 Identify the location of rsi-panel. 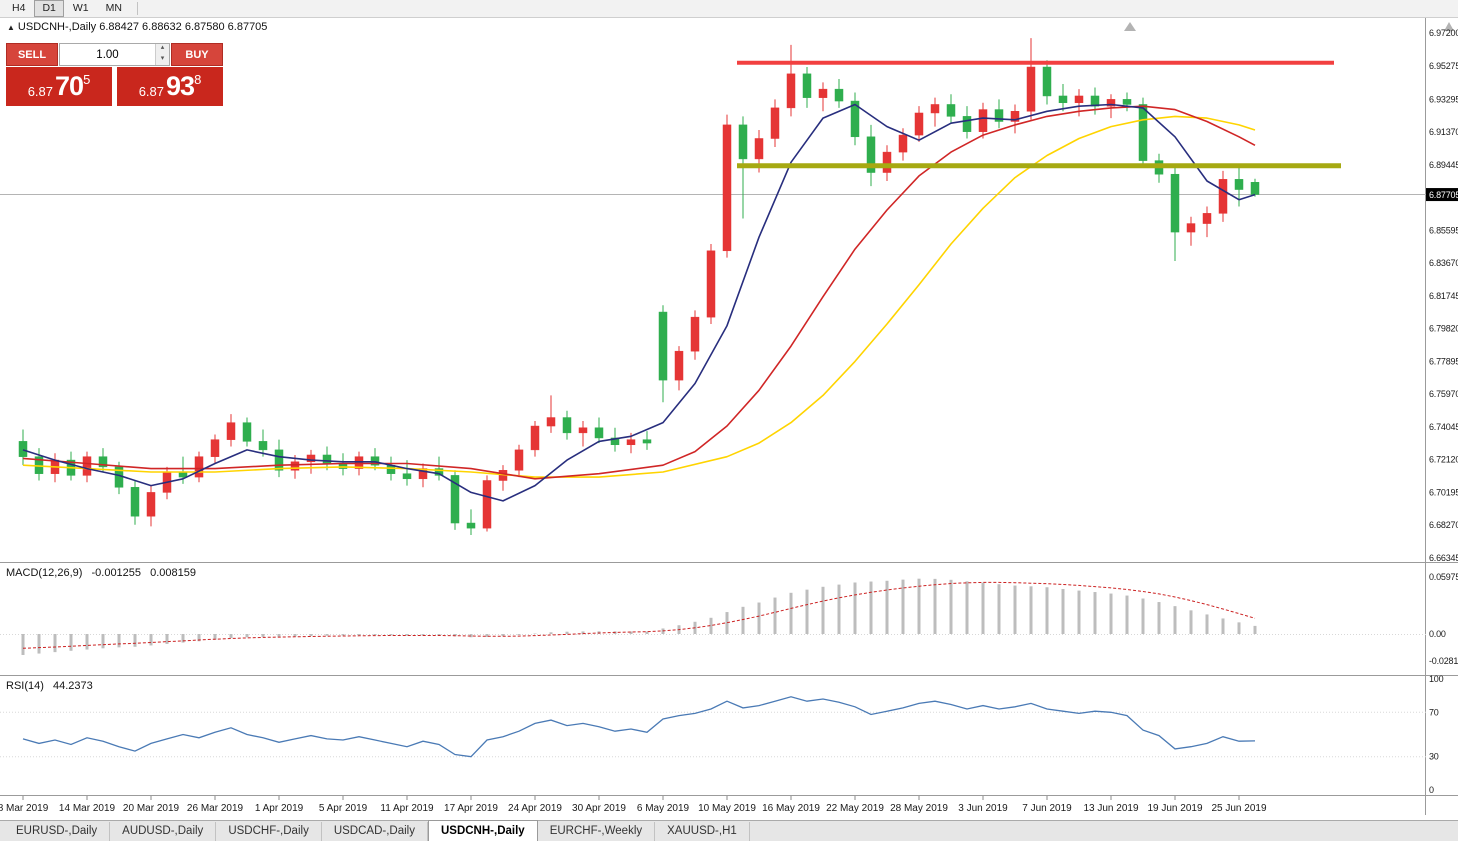
(713, 727).